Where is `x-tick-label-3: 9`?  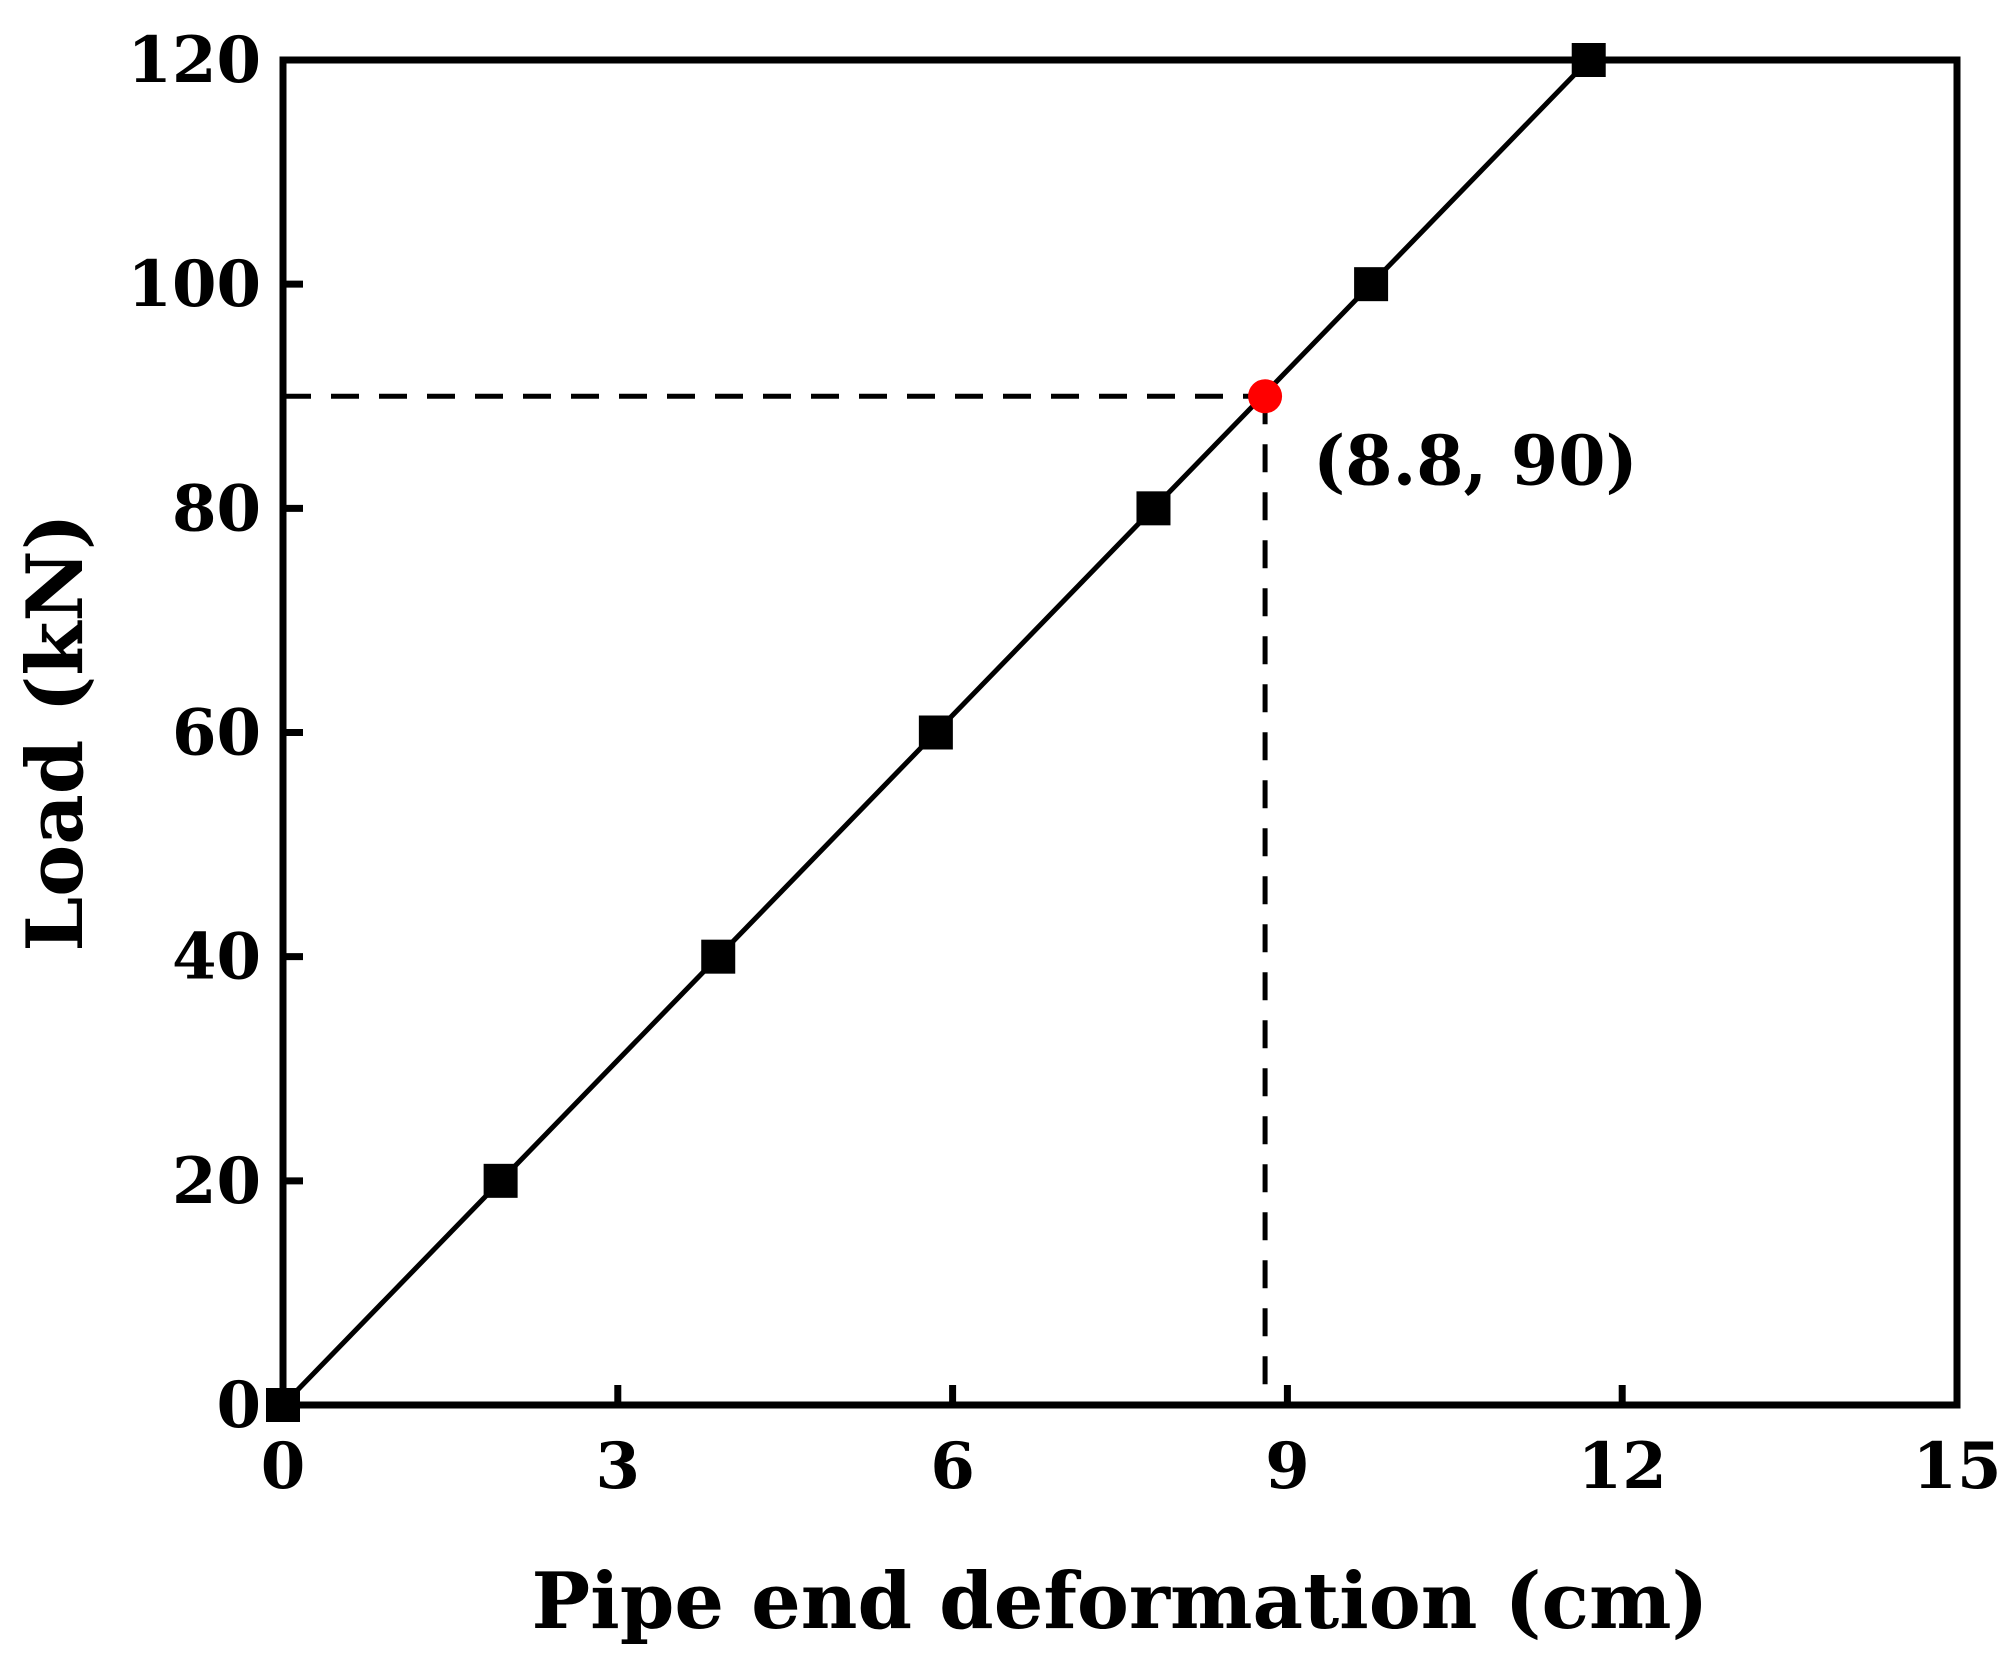 x-tick-label-3: 9 is located at coordinates (1287, 1466).